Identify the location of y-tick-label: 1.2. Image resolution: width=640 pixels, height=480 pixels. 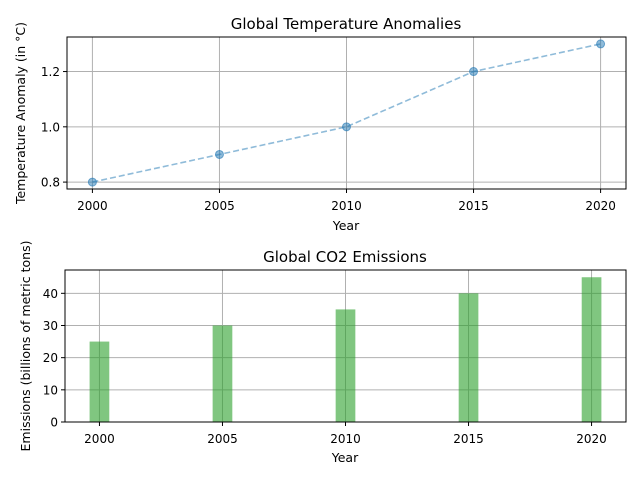
(50, 72).